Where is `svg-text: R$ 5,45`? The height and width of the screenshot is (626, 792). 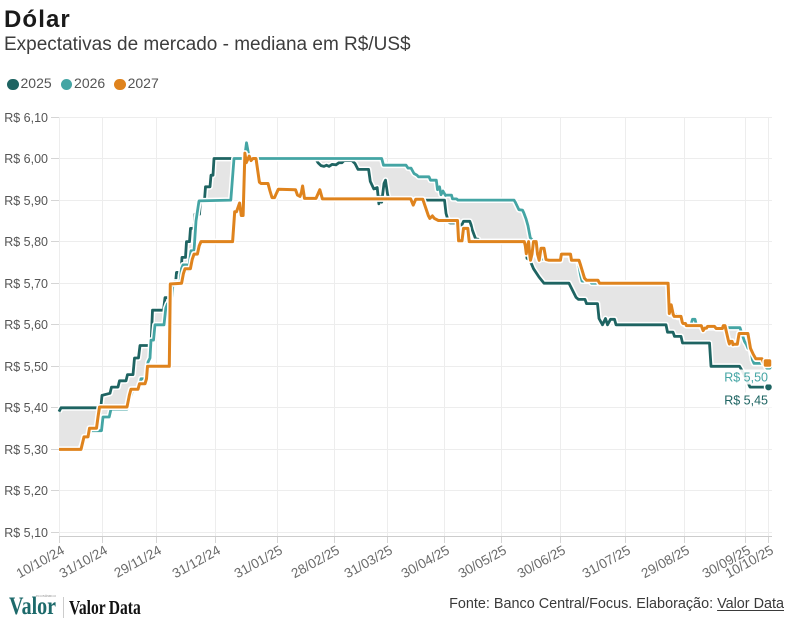
svg-text: R$ 5,45 is located at coordinates (746, 401).